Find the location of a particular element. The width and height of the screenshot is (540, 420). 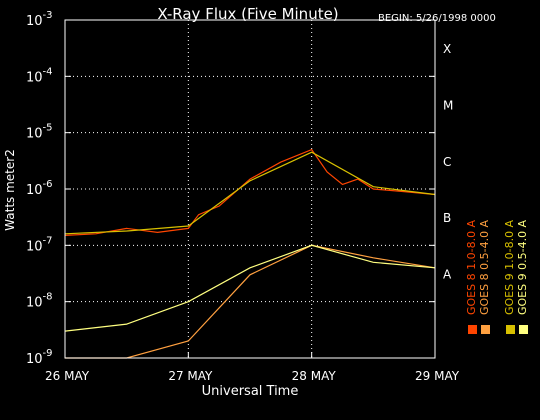

flare-class-label: B is located at coordinates (447, 218).